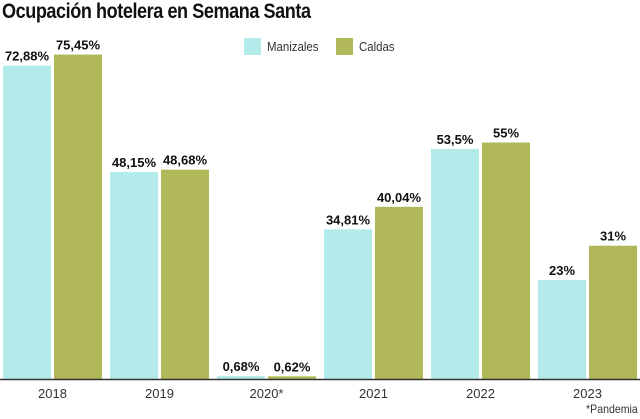 This screenshot has width=640, height=419. Describe the element at coordinates (134, 162) in the screenshot. I see `value-label-manizales-2019: 48,15%` at that location.